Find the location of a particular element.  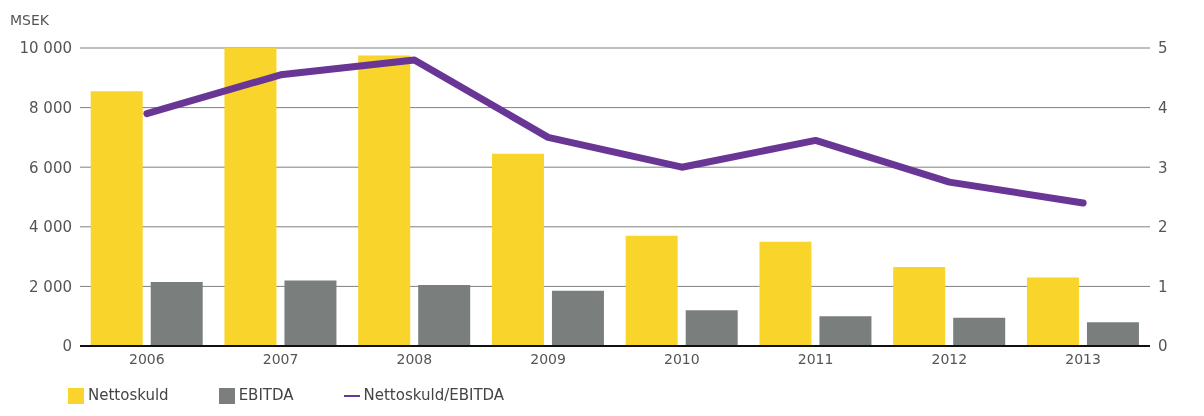

x-tick-label: 2013 is located at coordinates (1083, 358).